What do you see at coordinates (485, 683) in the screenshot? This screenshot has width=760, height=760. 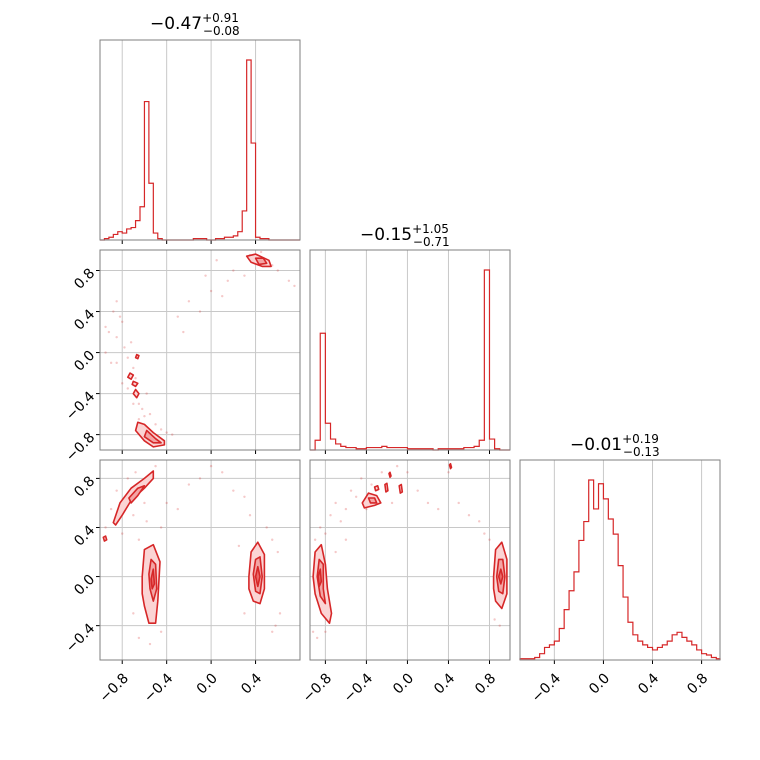 I see `x-tick-label-p1: 0.8` at bounding box center [485, 683].